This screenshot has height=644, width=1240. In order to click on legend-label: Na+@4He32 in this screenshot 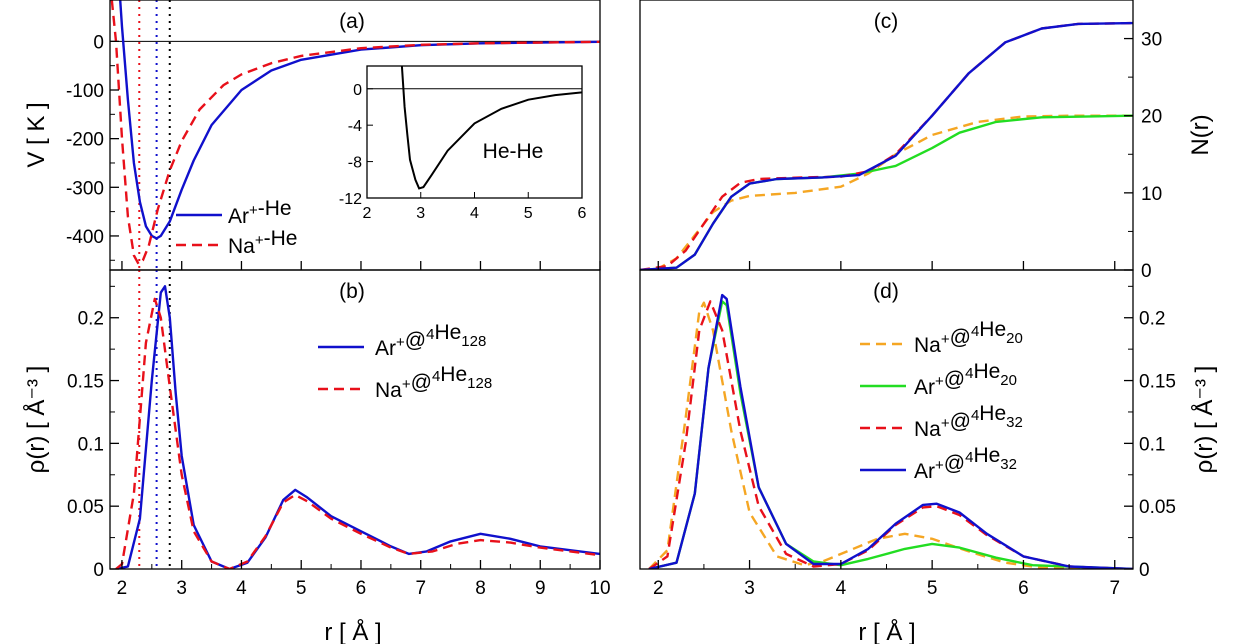, I will do `click(968, 421)`.